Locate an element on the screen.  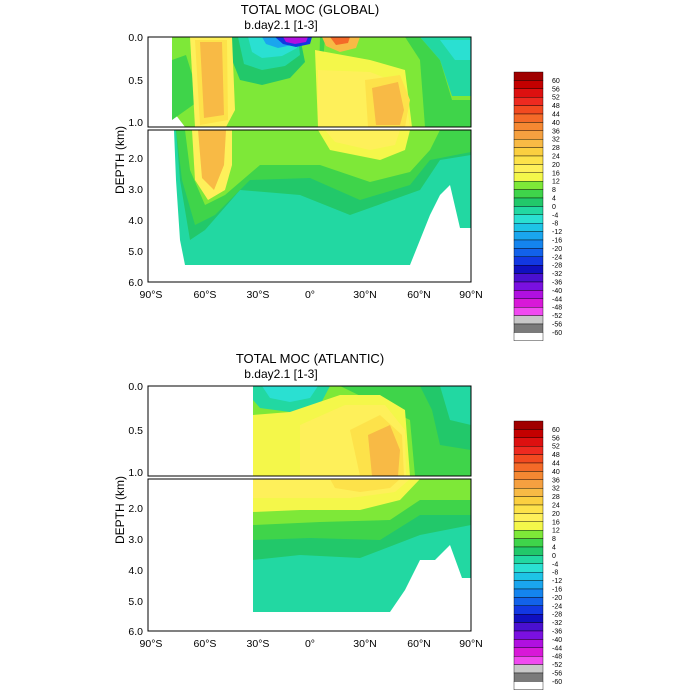
colorbar-label: -8 is located at coordinates (555, 224).